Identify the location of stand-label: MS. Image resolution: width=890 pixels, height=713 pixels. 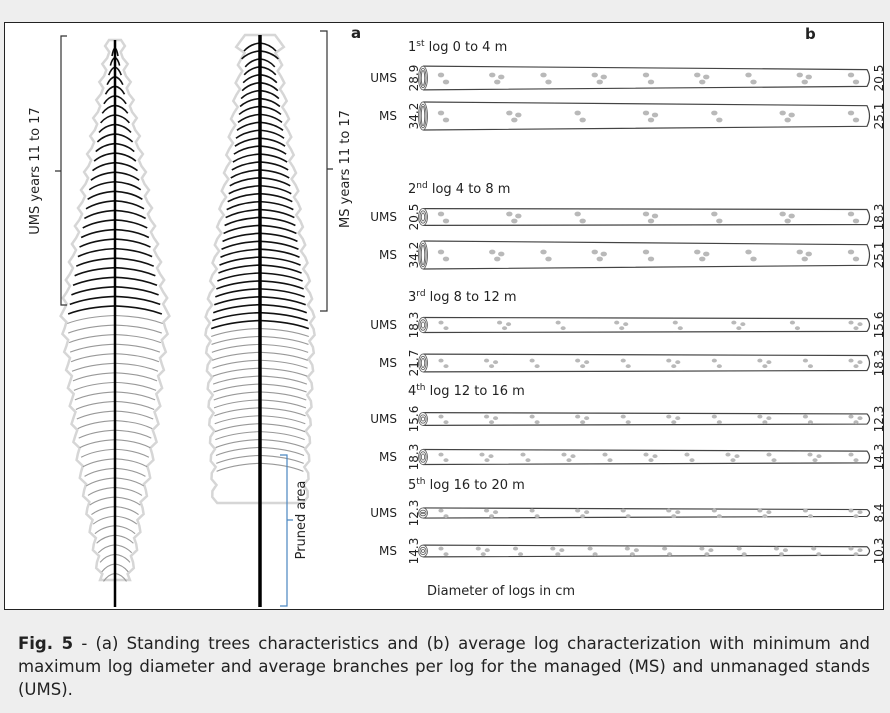
(388, 255).